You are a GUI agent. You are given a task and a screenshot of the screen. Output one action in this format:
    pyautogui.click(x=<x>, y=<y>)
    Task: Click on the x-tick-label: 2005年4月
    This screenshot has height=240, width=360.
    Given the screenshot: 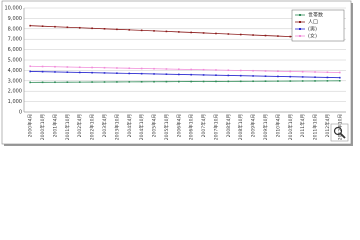 What is the action you would take?
    pyautogui.click(x=154, y=125)
    